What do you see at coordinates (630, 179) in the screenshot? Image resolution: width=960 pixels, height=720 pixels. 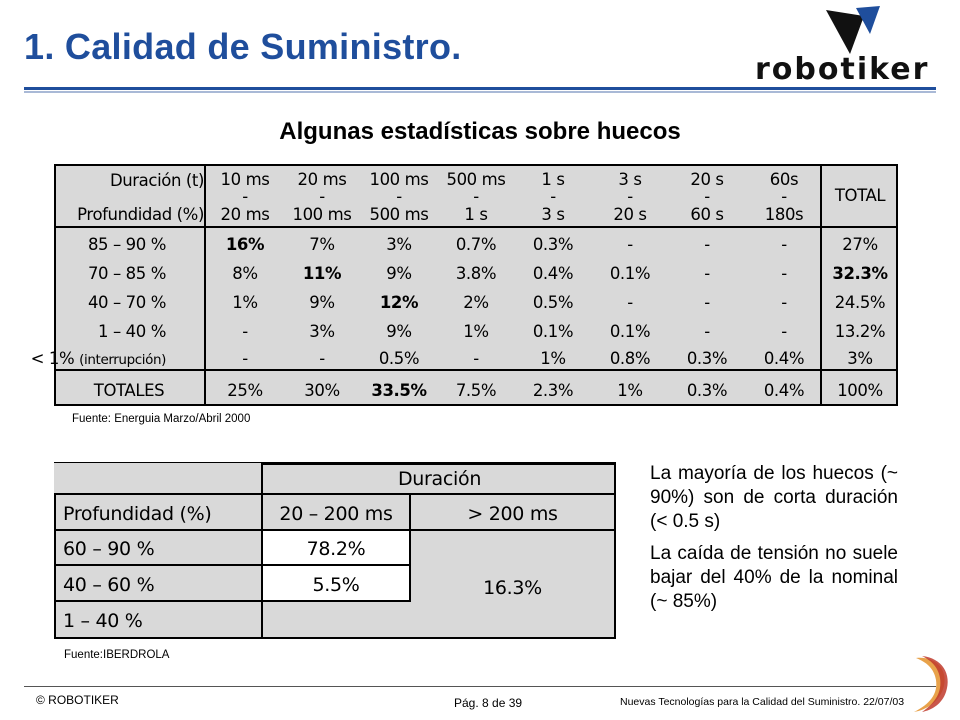 I see `col-from: 3 s` at bounding box center [630, 179].